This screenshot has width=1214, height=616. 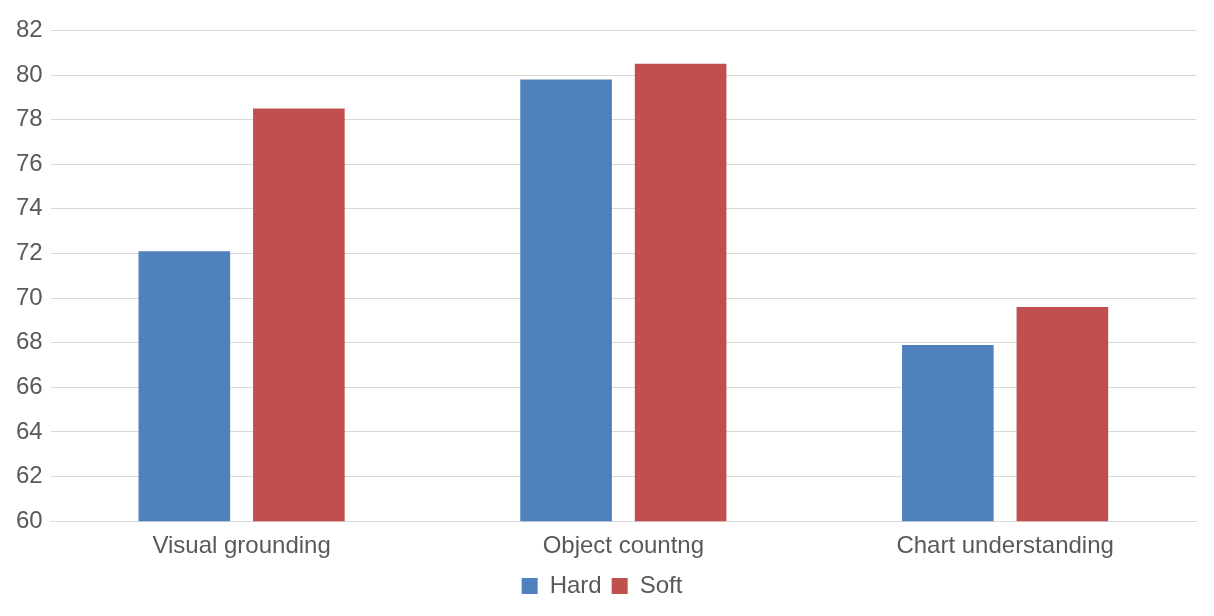 I want to click on y-tick-label: 60, so click(x=29, y=519).